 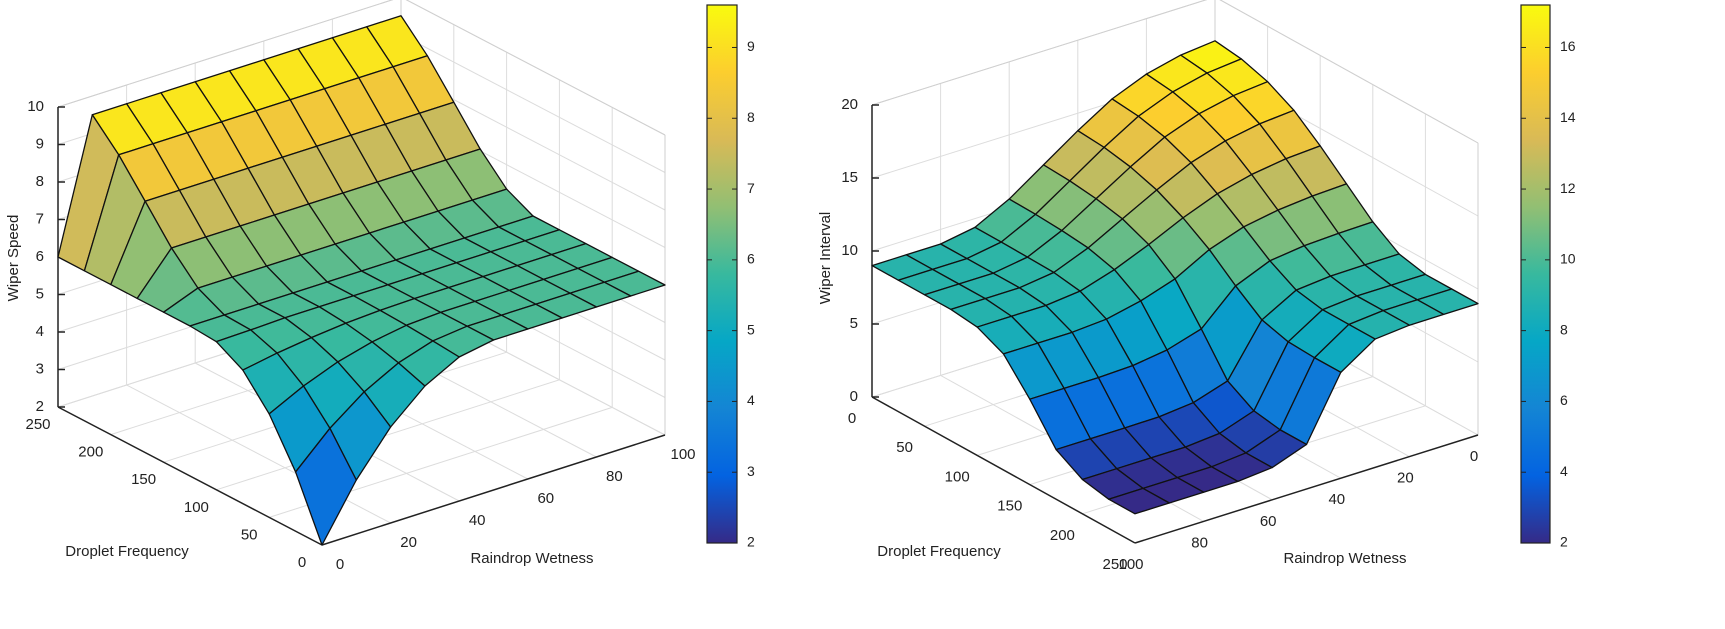 What do you see at coordinates (751, 329) in the screenshot?
I see `colorbar-tick-label: 5` at bounding box center [751, 329].